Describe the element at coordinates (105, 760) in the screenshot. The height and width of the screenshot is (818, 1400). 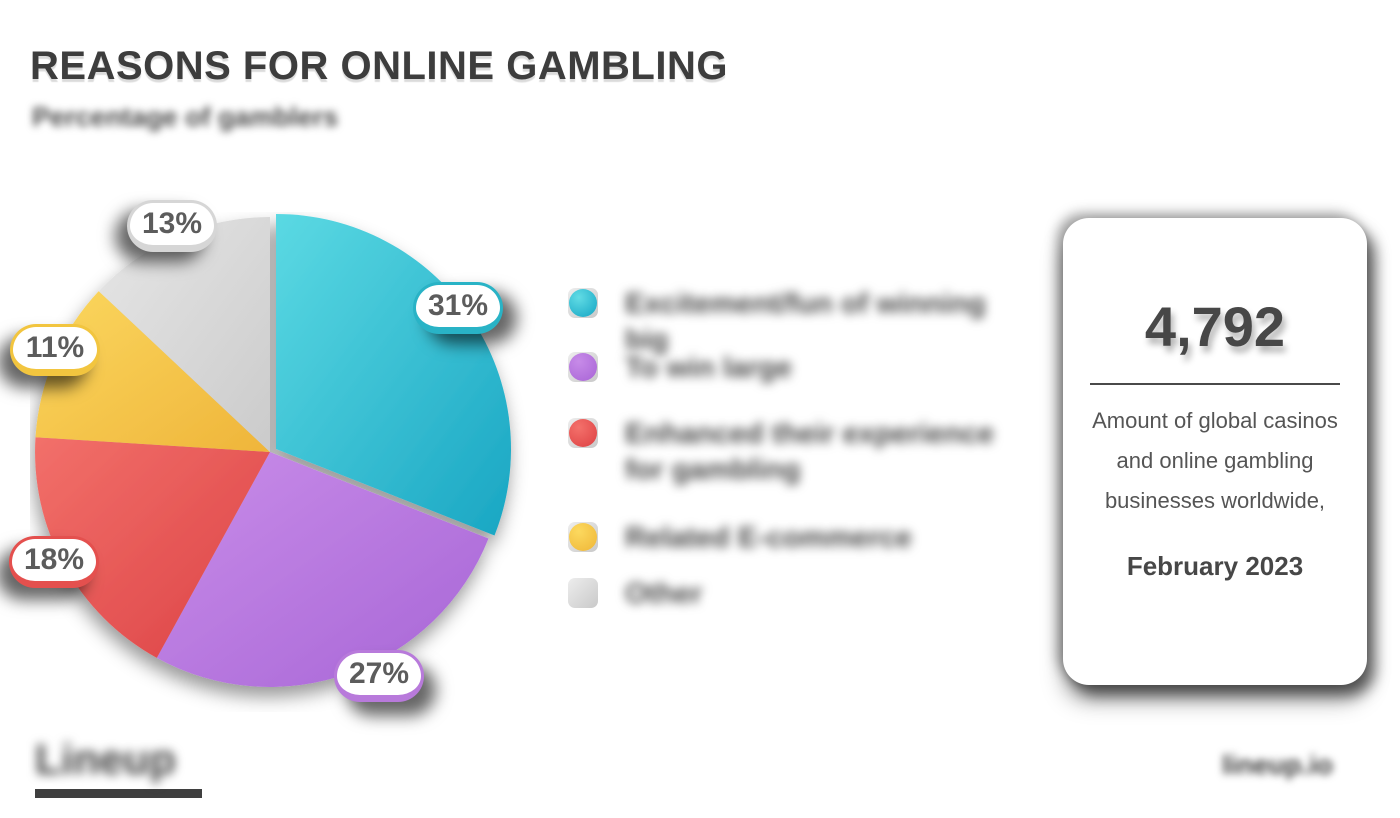
I see `footer-logo-text: Lineup` at that location.